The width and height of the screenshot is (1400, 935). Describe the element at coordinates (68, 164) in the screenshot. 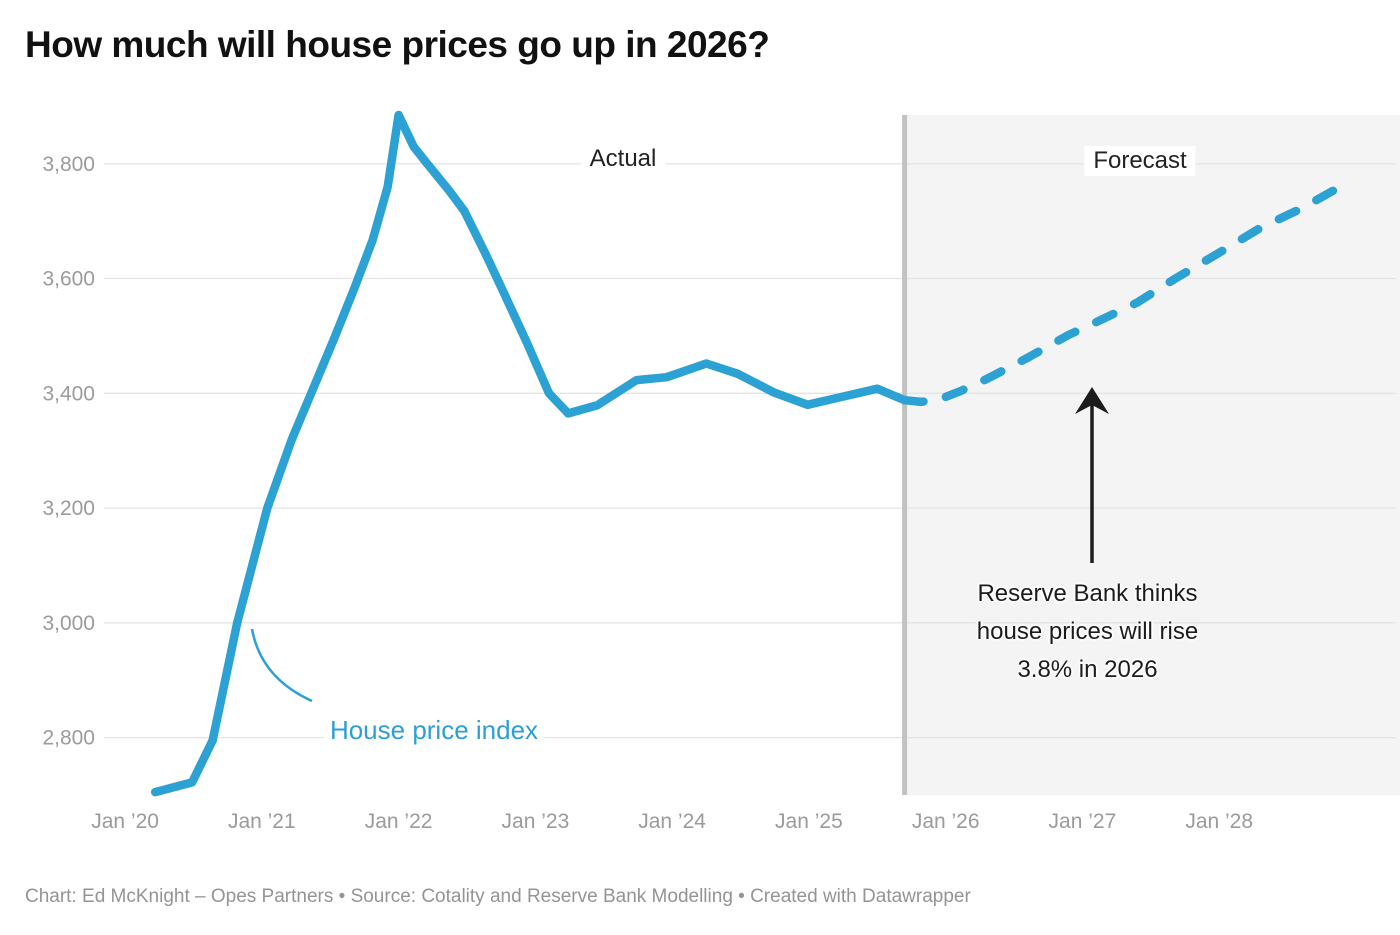

I see `y-tick-label: 3,800` at that location.